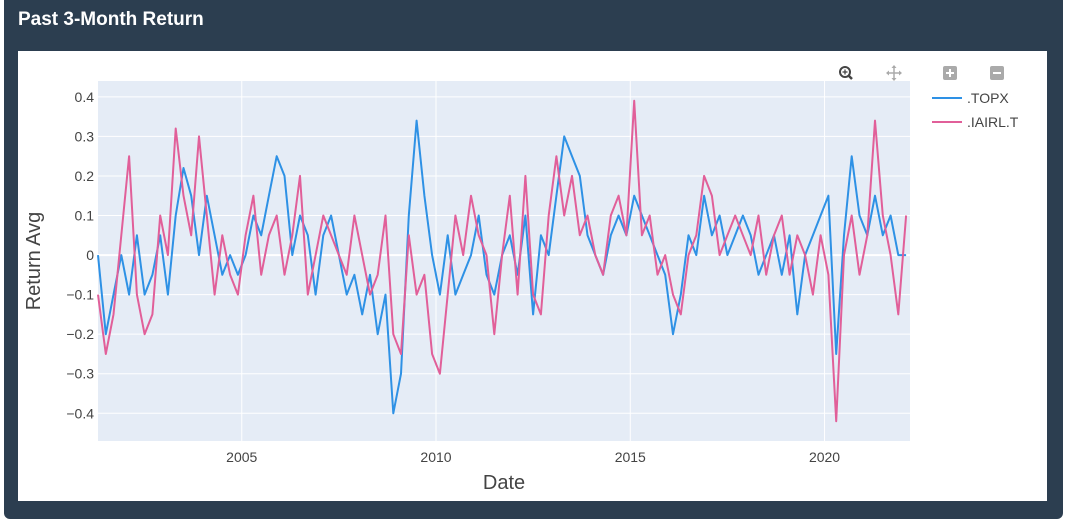 The image size is (1069, 525). I want to click on y-tick-label: −0.4, so click(80, 413).